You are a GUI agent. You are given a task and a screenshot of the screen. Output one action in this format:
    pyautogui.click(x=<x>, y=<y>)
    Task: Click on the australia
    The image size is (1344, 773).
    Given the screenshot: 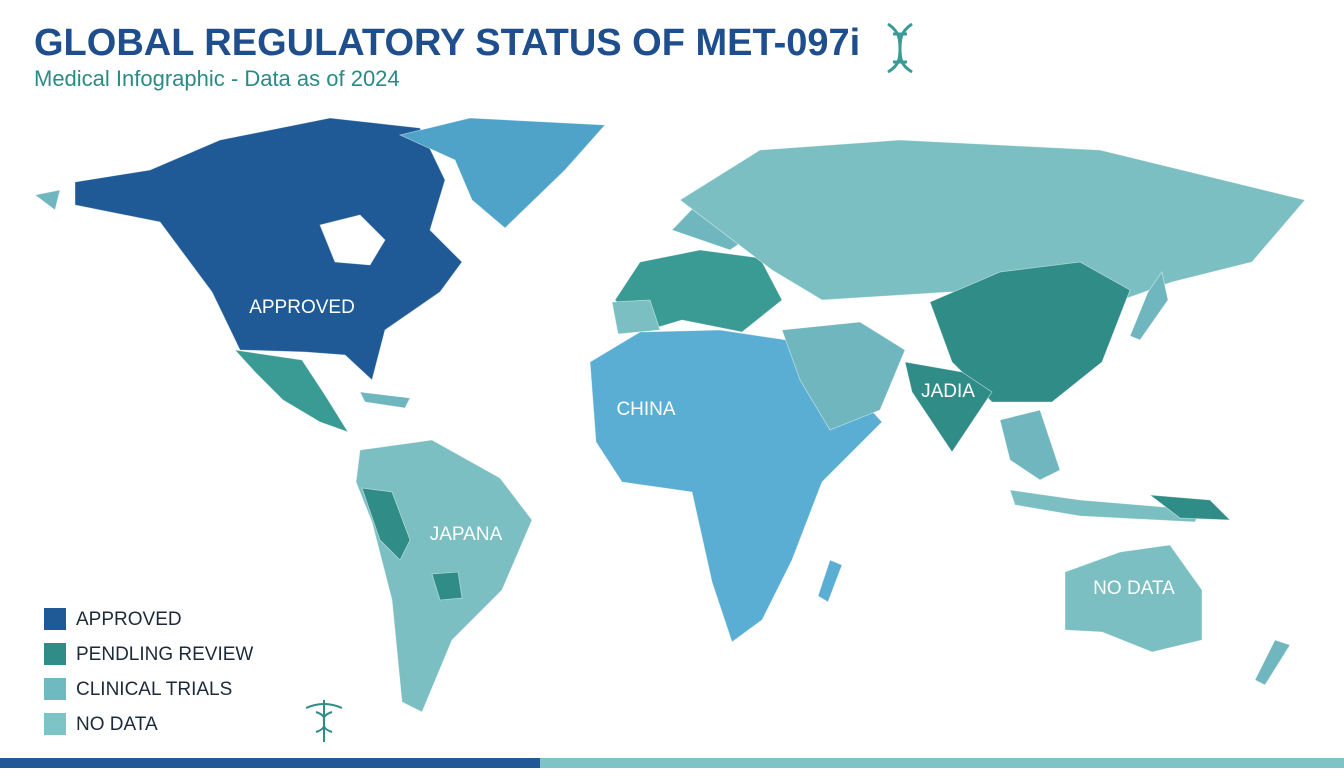 What is the action you would take?
    pyautogui.click(x=1133, y=598)
    